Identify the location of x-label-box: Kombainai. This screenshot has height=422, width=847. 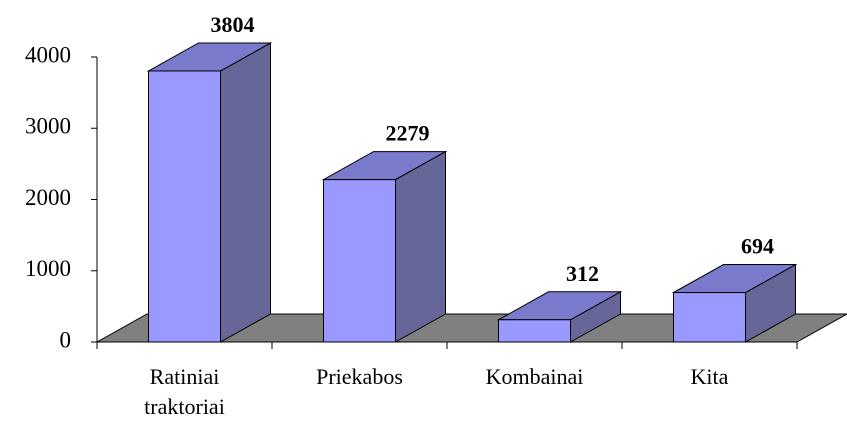
(534, 376).